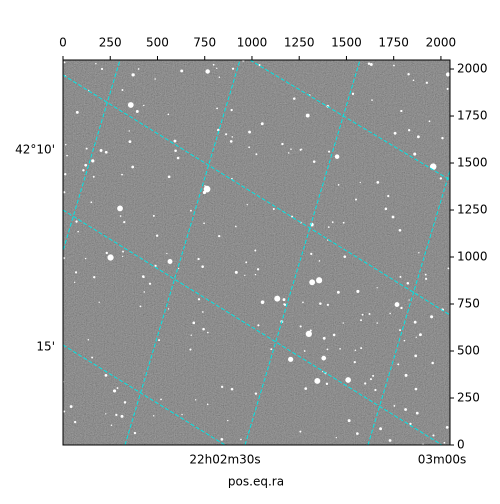 The width and height of the screenshot is (500, 504). Describe the element at coordinates (252, 43) in the screenshot. I see `x-tick-label: 1000` at that location.